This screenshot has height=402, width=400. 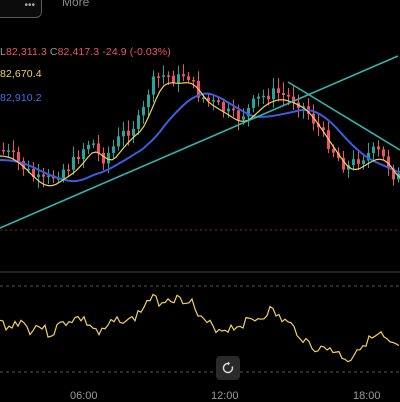 What do you see at coordinates (29, 5) in the screenshot?
I see `more-dots-icon: •••` at bounding box center [29, 5].